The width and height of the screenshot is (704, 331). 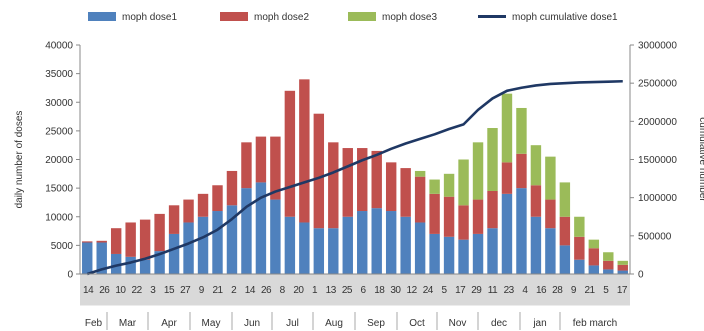 I want to click on x-week-label-31: 21, so click(x=589, y=290).